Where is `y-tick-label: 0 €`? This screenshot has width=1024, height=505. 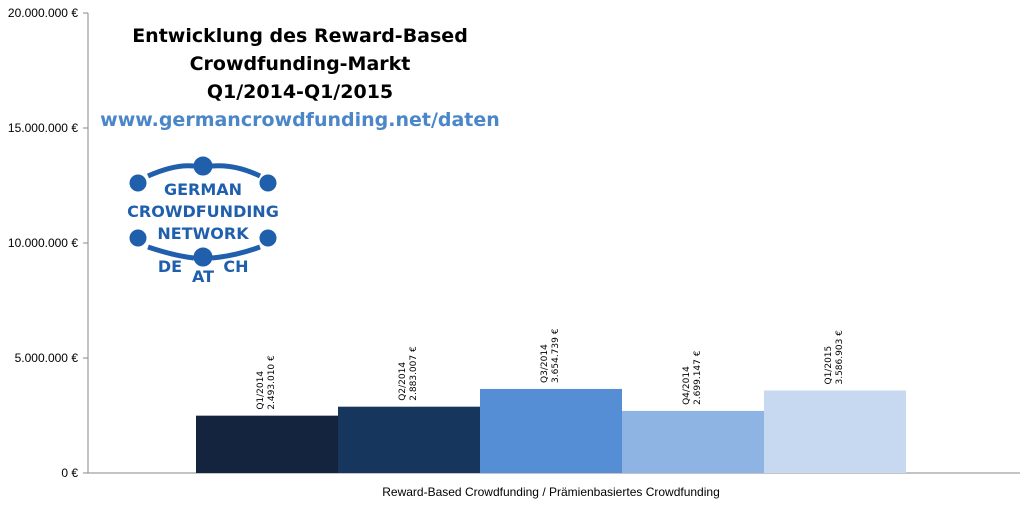
y-tick-label: 0 € is located at coordinates (69, 473).